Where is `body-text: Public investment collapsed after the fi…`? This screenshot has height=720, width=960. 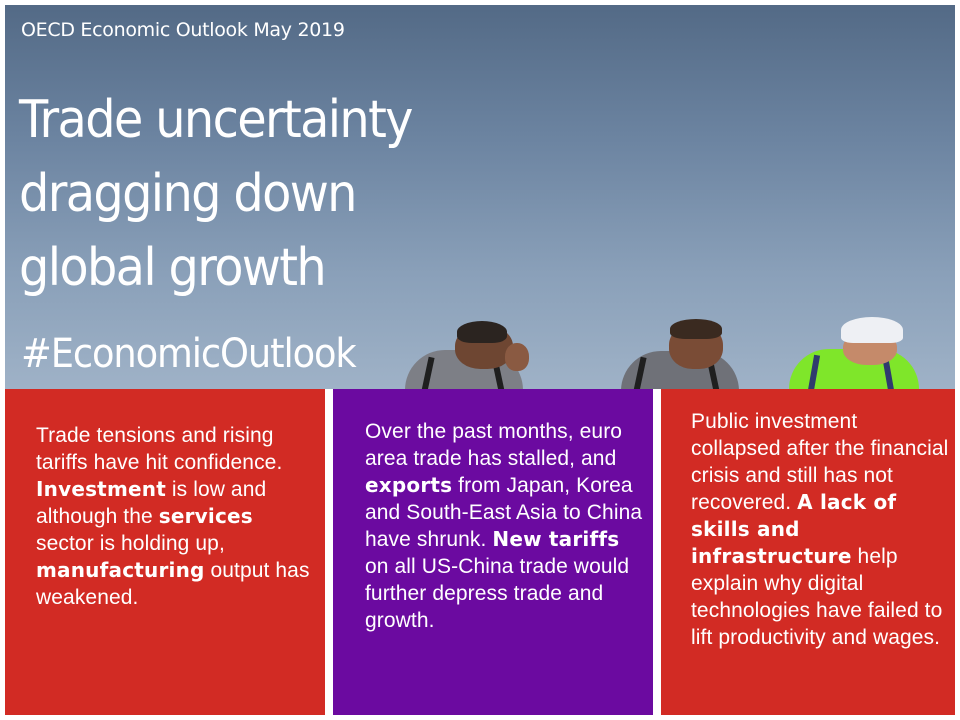 body-text: Public investment collapsed after the fi… is located at coordinates (820, 462).